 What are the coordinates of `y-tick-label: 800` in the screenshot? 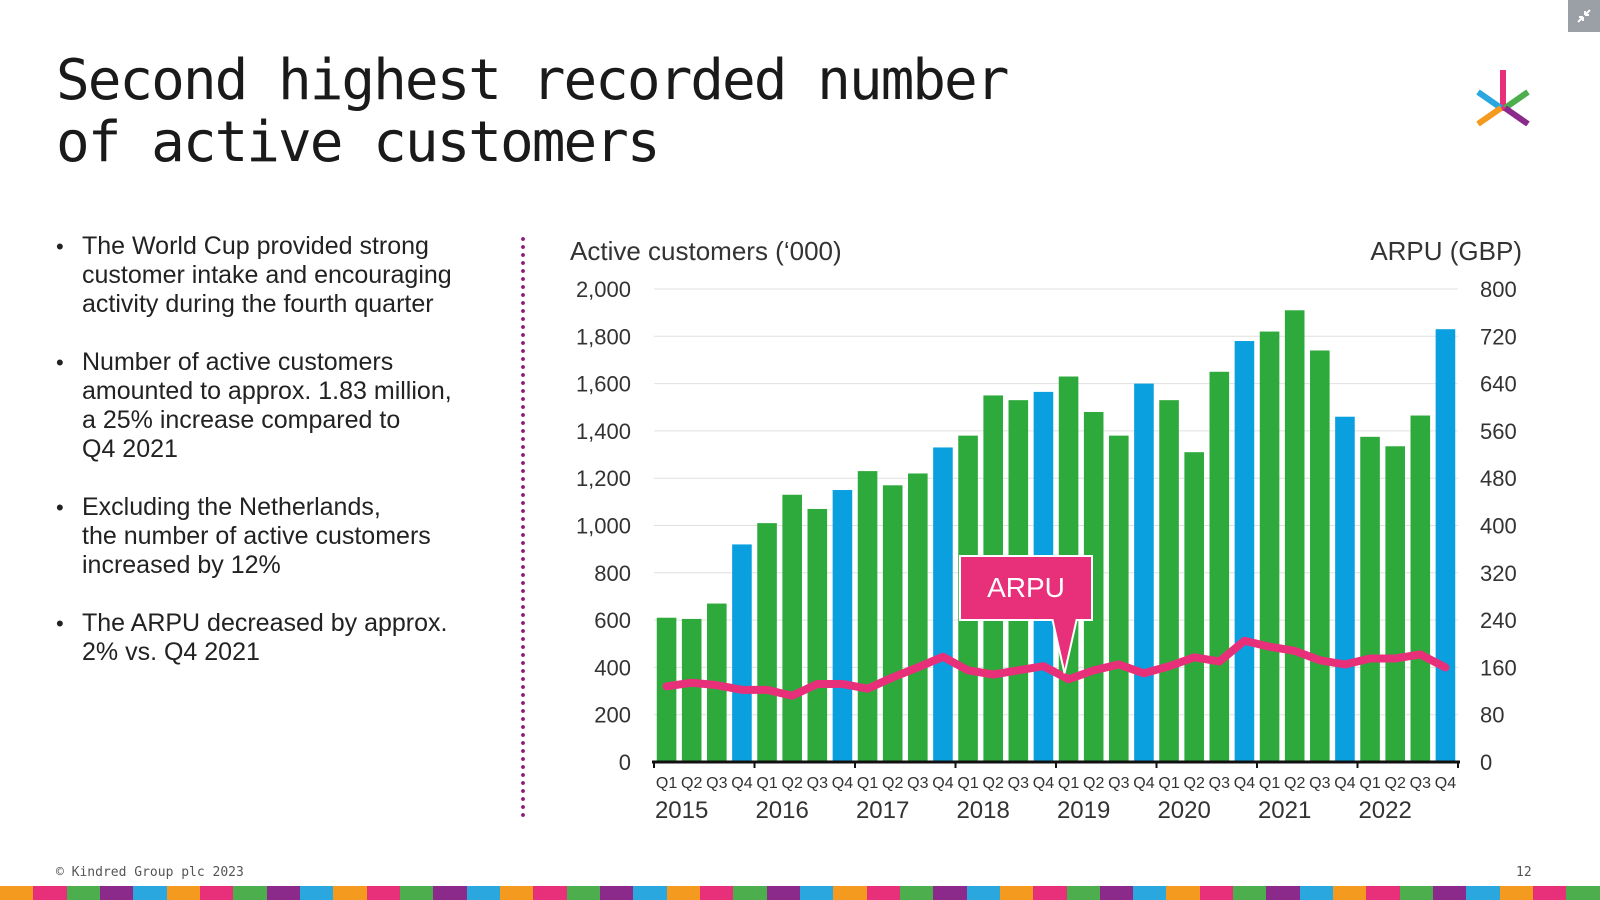 It's located at (612, 573).